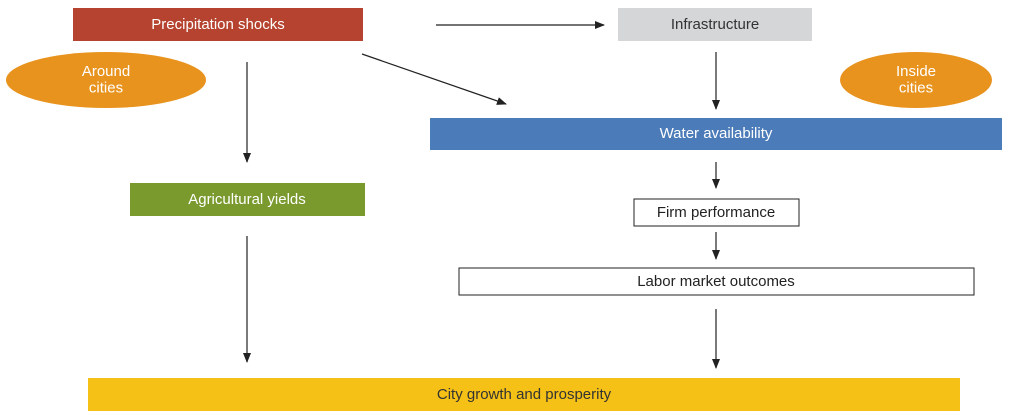 This screenshot has height=414, width=1021. I want to click on node-label: Firm performance, so click(716, 212).